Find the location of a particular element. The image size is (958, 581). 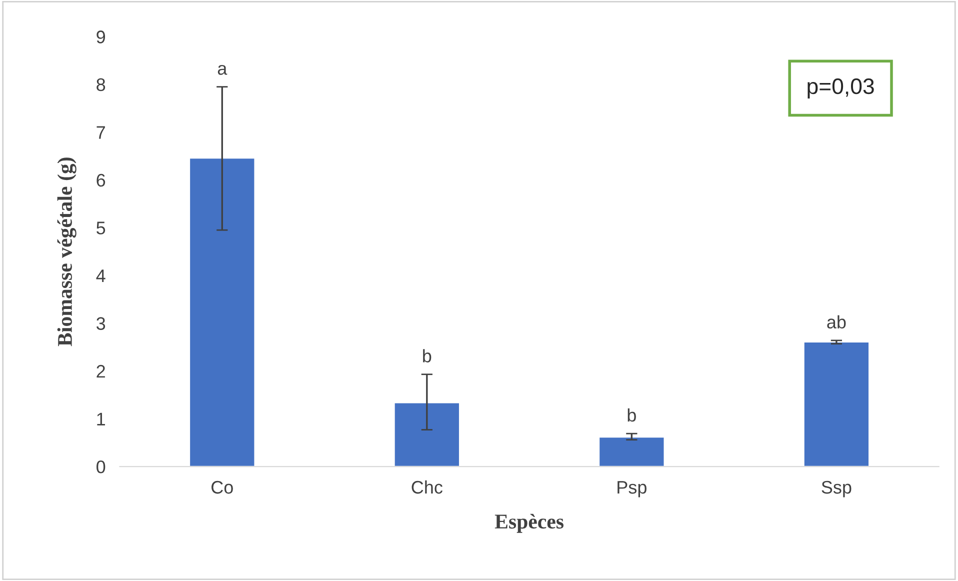

y-tick-label: 8 is located at coordinates (101, 85).